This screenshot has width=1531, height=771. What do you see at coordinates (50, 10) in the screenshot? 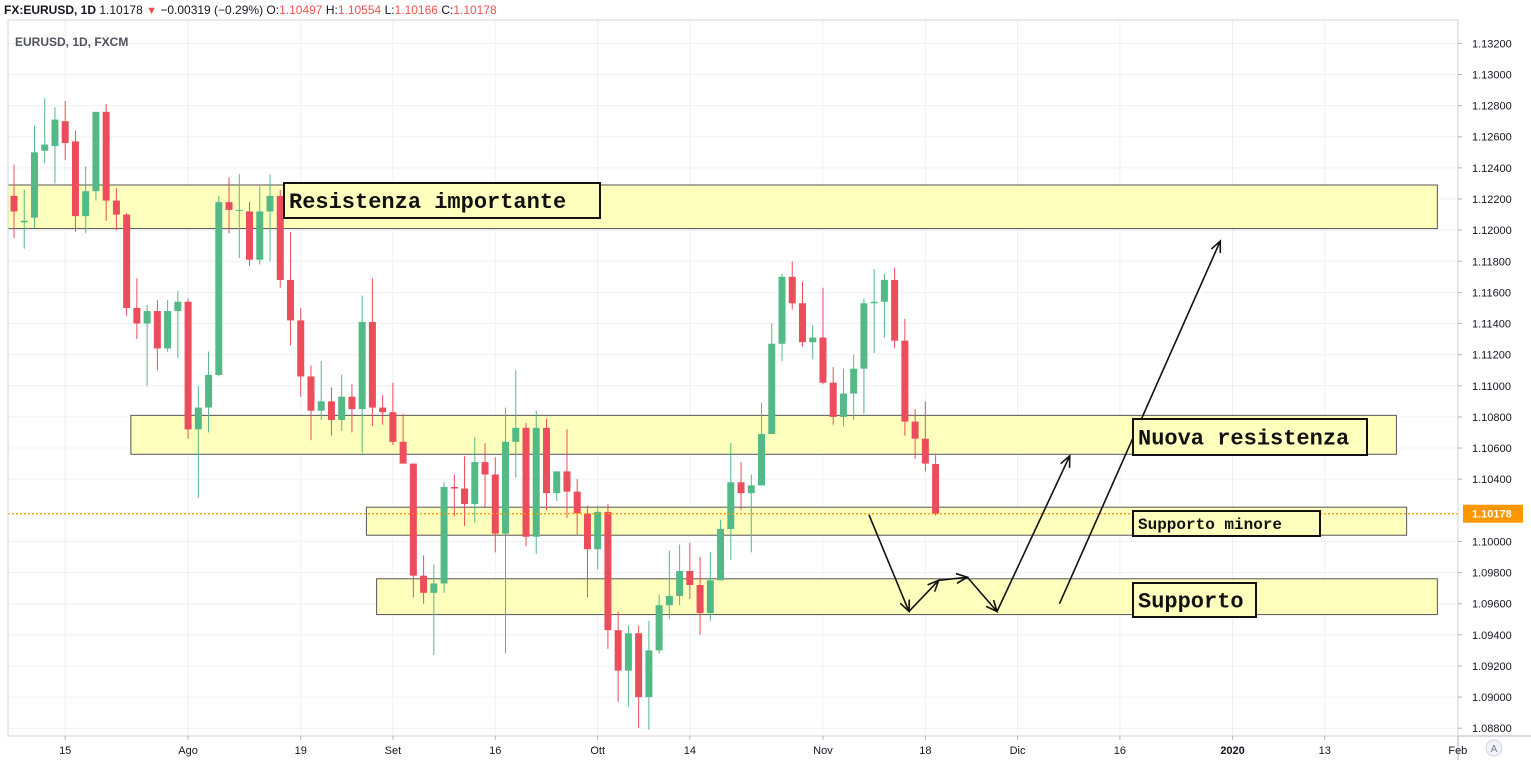
I see `symbol-name: FX:EURUSD, 1D` at bounding box center [50, 10].